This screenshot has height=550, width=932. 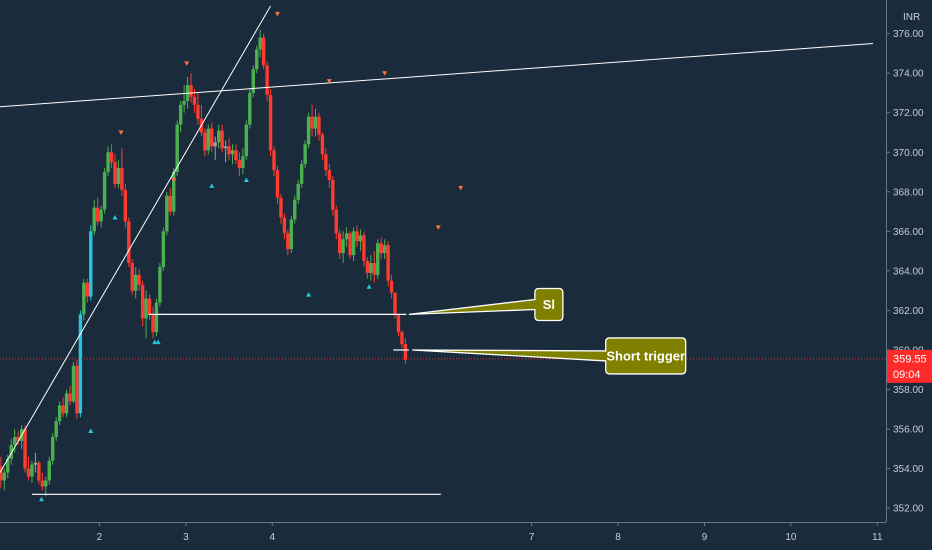 What do you see at coordinates (549, 356) in the screenshot?
I see `short-trigger-callout` at bounding box center [549, 356].